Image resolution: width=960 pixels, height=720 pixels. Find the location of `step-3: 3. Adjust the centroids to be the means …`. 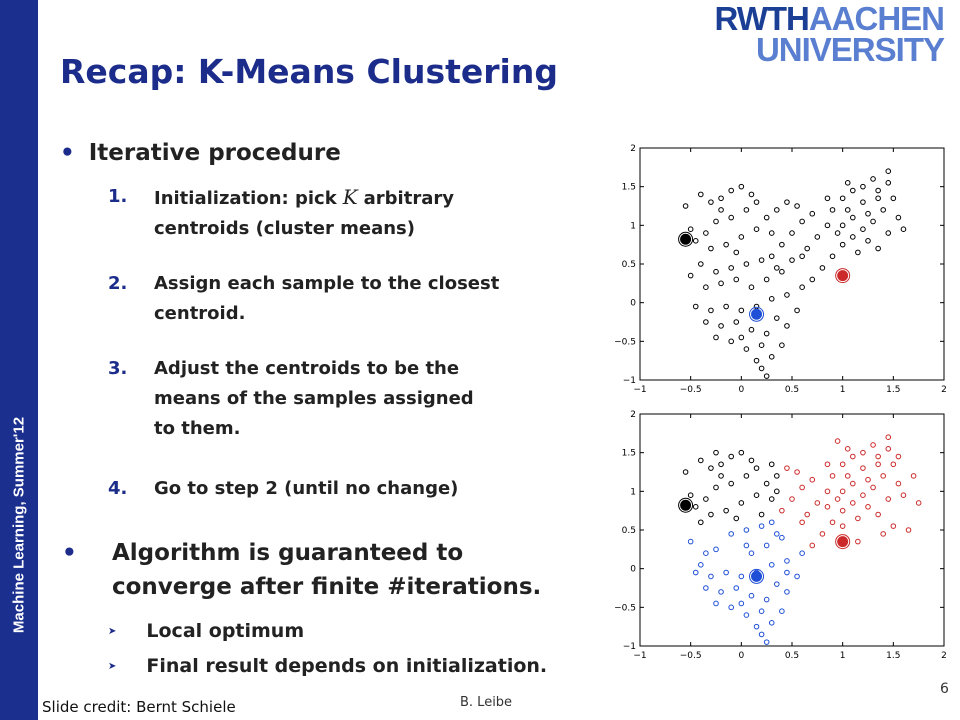

step-3: 3. Adjust the centroids to be the means … is located at coordinates (291, 398).